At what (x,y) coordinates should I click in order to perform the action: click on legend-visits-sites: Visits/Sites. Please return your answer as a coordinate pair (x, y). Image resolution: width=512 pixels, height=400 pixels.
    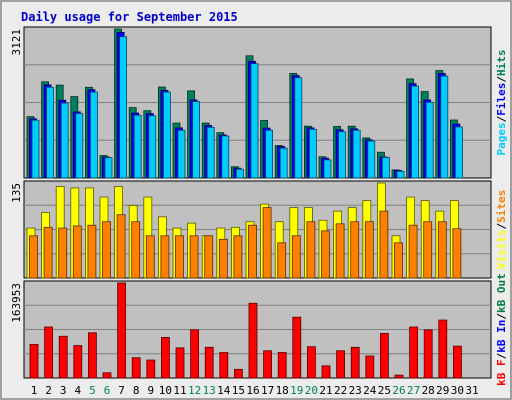
    Looking at the image, I should click on (501, 230).